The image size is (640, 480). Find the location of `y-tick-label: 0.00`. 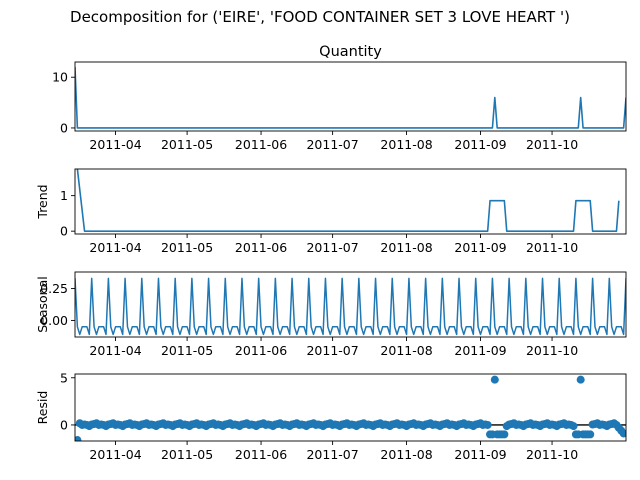

y-tick-label: 0.00 is located at coordinates (54, 320).